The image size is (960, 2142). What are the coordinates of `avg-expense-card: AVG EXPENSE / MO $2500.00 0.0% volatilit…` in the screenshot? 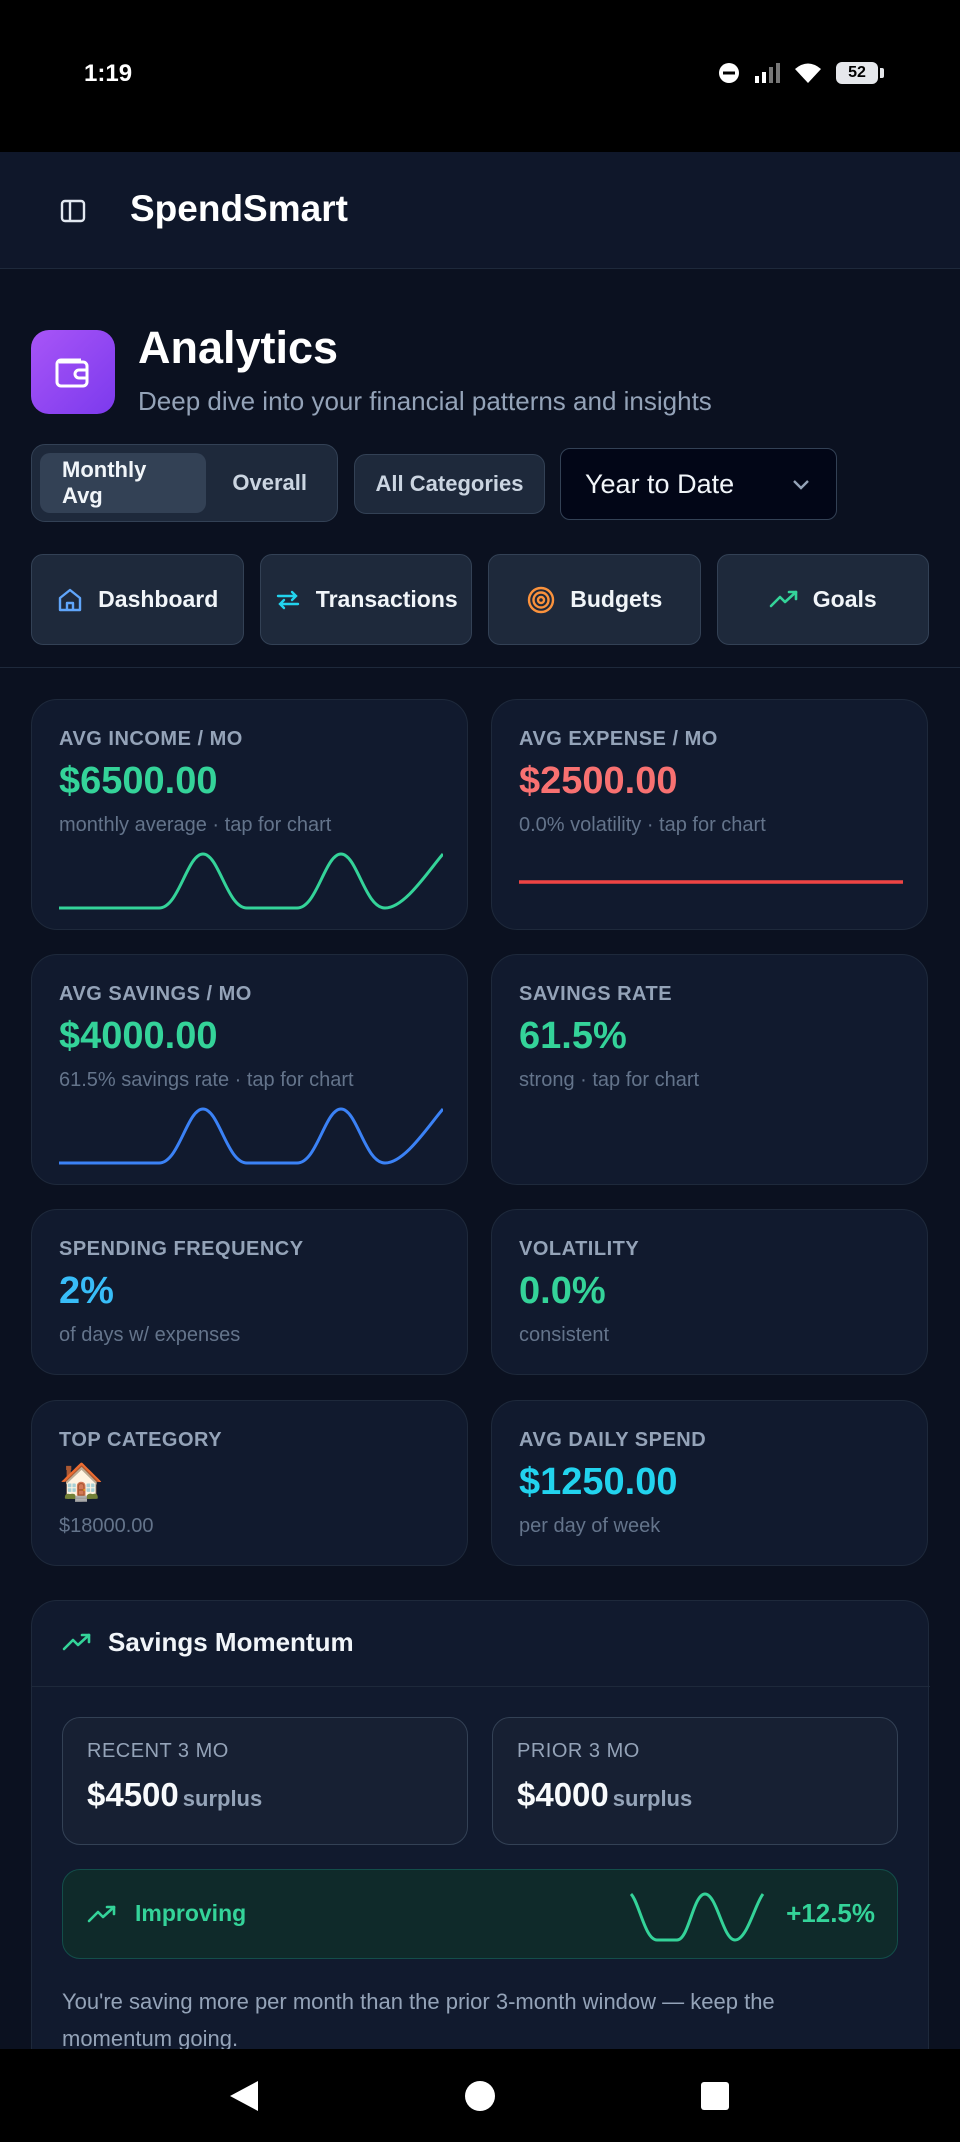 It's located at (709, 814).